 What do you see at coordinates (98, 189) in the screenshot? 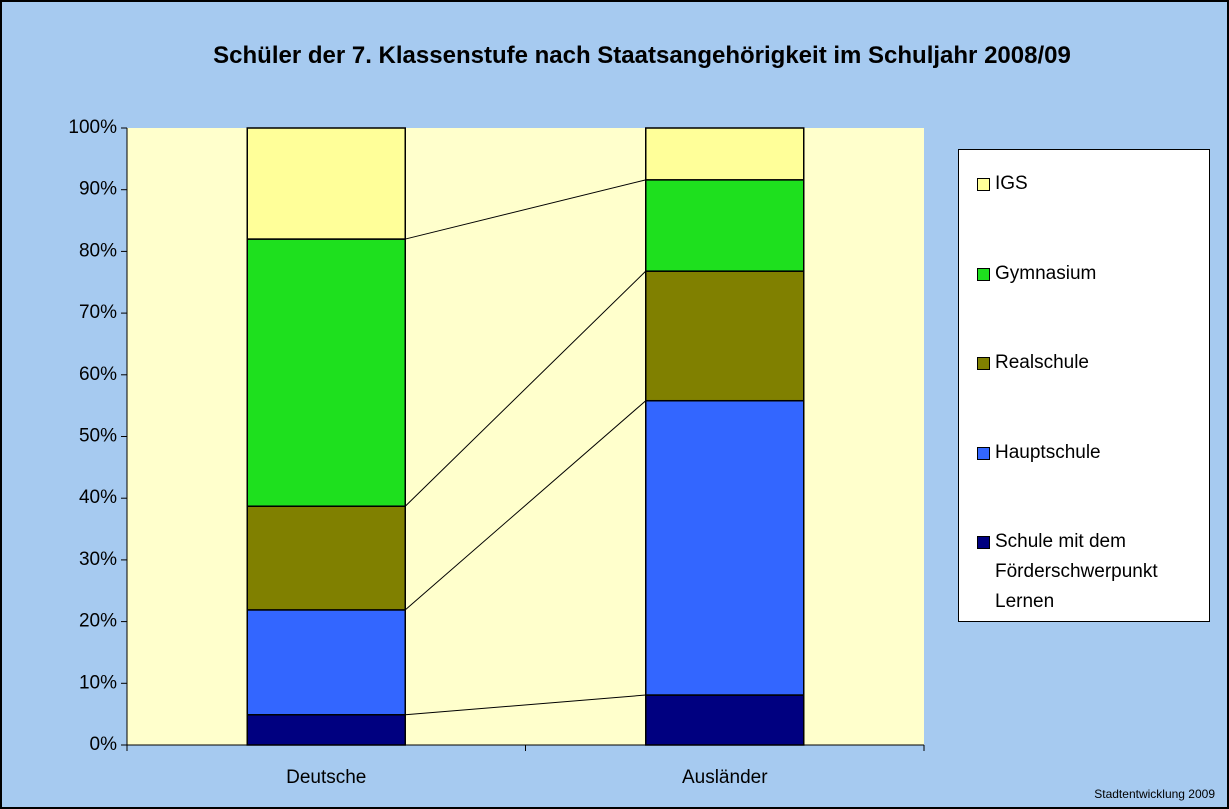
I see `y-tick-label: 90%` at bounding box center [98, 189].